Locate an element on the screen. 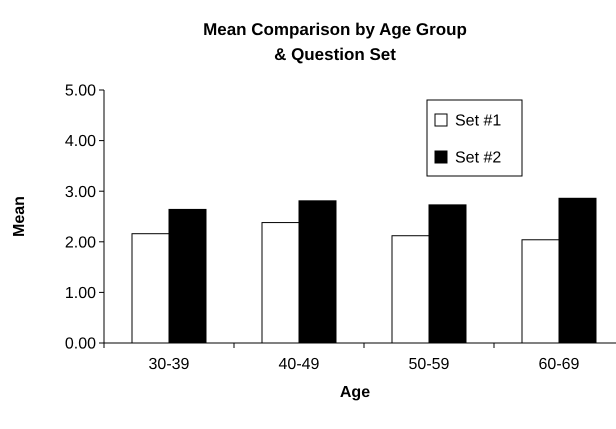  legend-label: Set #1 is located at coordinates (478, 121).